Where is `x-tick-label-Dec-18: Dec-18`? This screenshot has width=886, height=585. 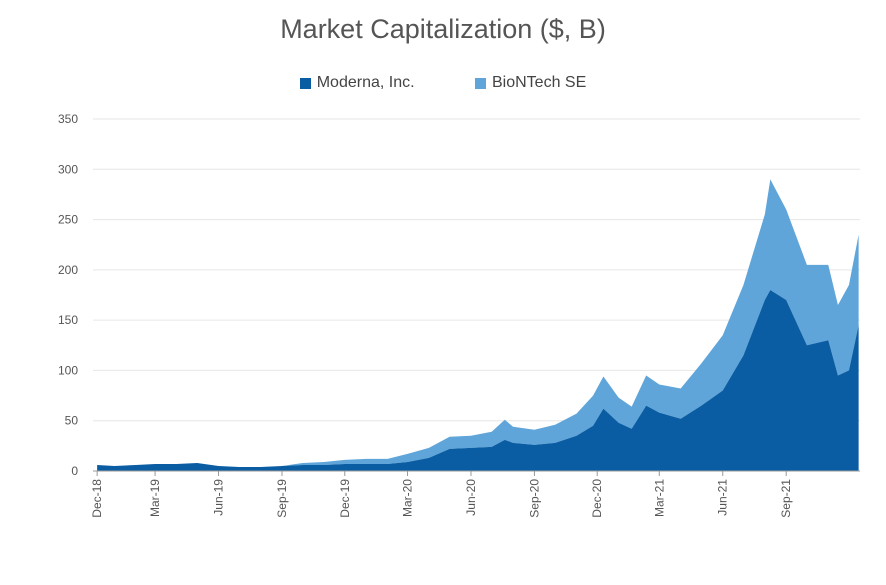
x-tick-label-Dec-18: Dec-18 is located at coordinates (97, 498).